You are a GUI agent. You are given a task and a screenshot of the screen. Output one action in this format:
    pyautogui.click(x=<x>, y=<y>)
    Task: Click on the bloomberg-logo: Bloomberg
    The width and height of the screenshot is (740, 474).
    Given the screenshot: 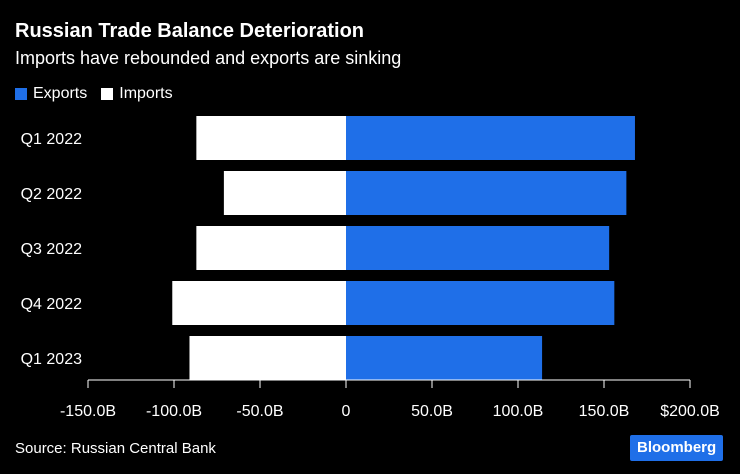 What is the action you would take?
    pyautogui.click(x=677, y=448)
    